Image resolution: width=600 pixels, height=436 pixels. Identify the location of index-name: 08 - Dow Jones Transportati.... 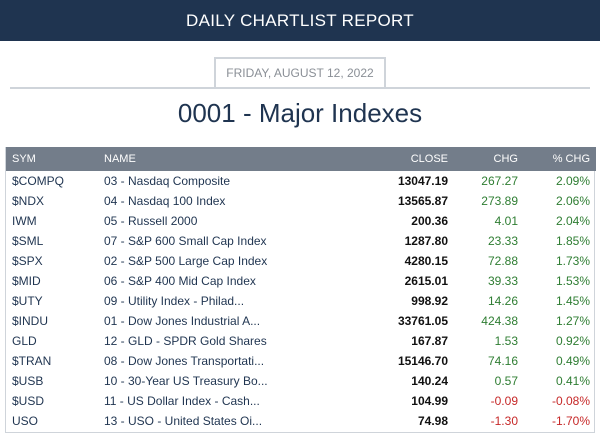
(184, 361).